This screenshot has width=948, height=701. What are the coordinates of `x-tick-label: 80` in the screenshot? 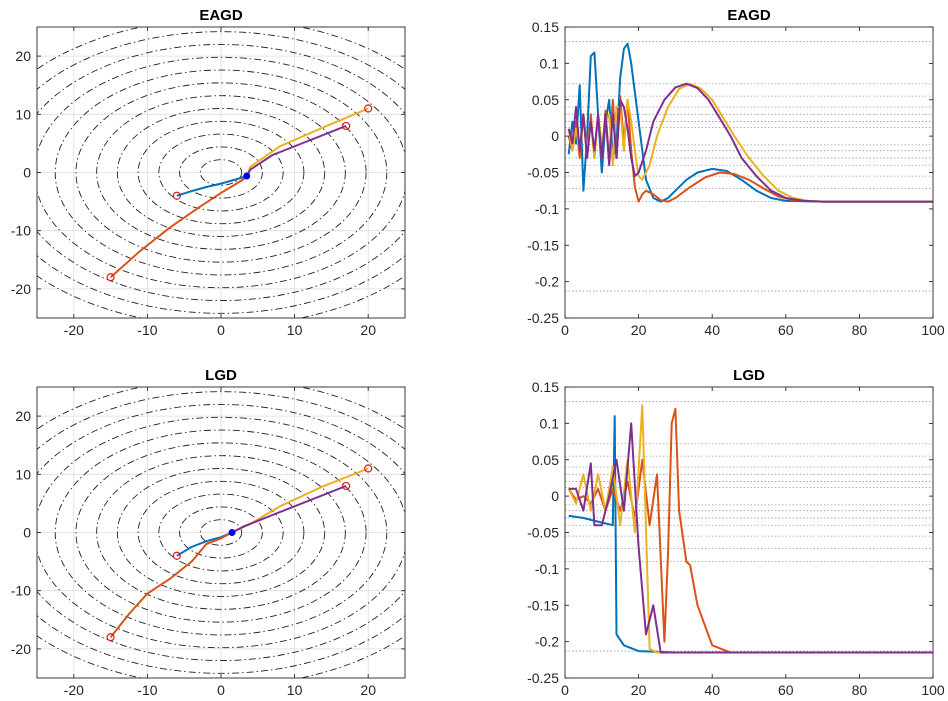 It's located at (860, 690).